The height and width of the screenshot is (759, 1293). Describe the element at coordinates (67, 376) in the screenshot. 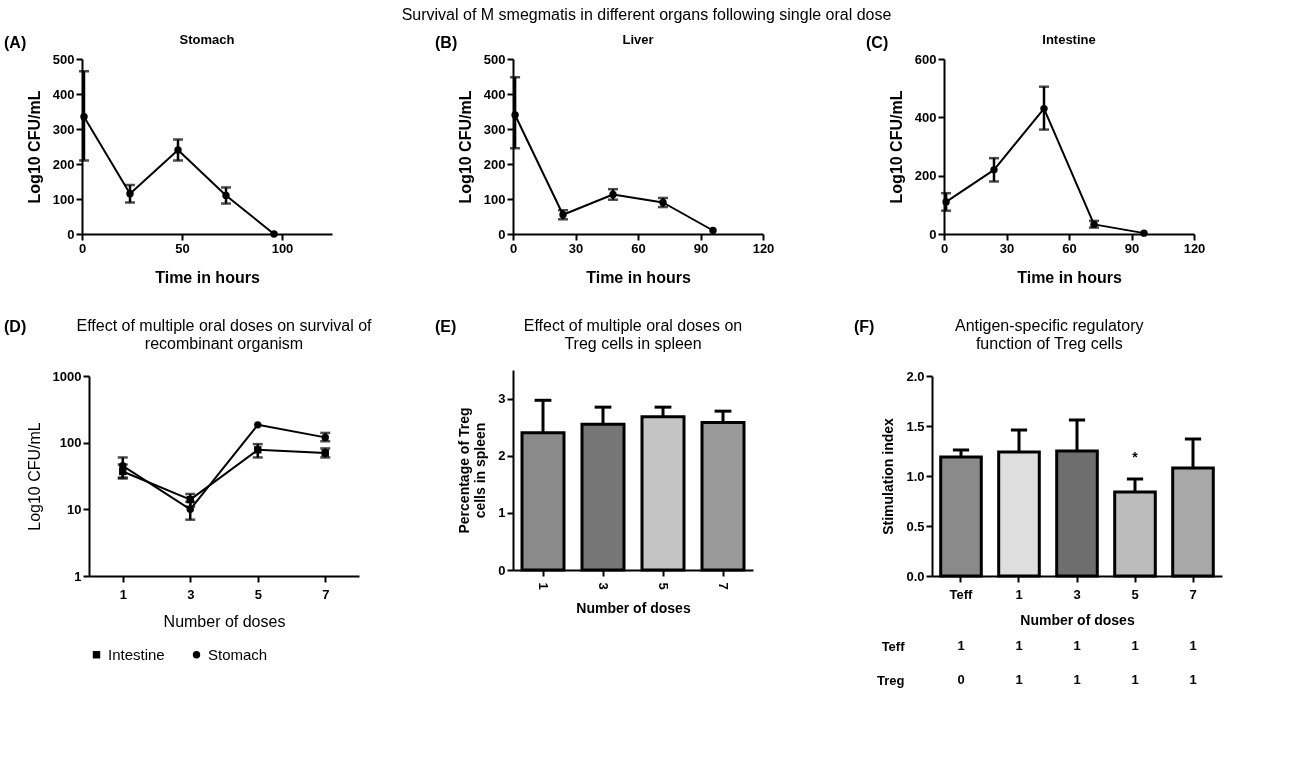

I see `y-tick-label: 1000` at that location.